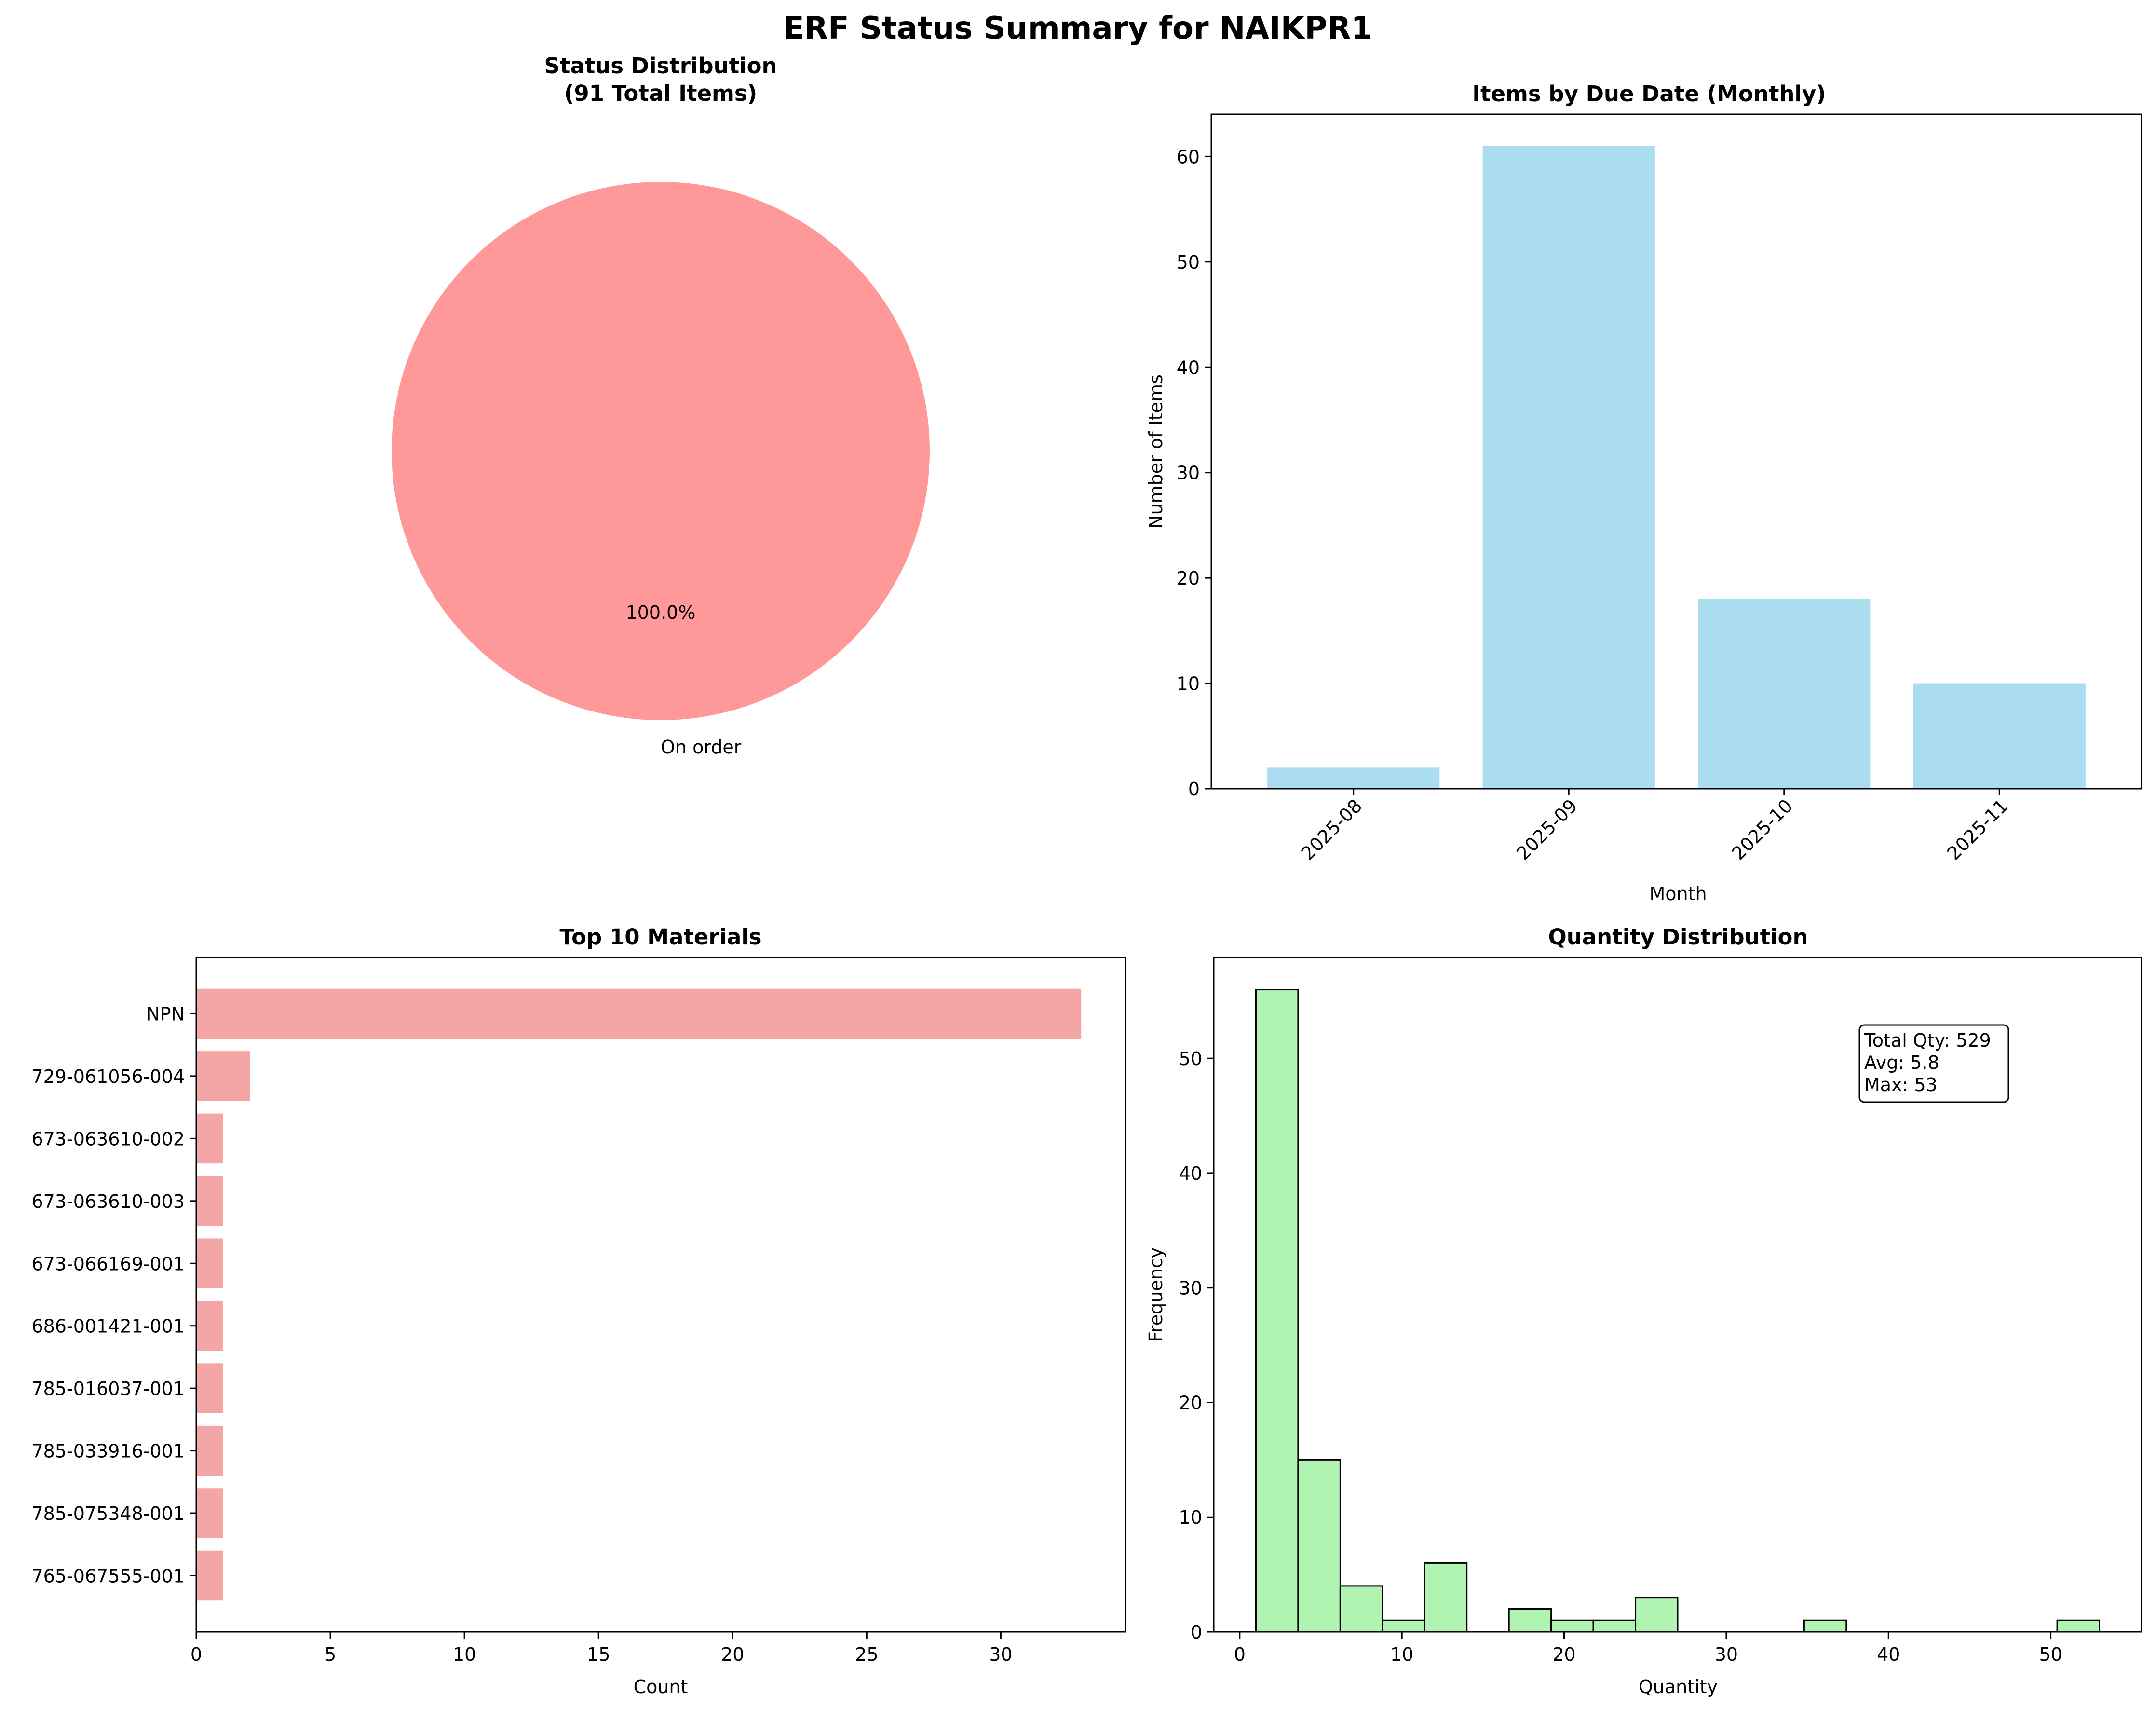  Describe the element at coordinates (331, 1654) in the screenshot. I see `materials-x-tick-label: 5` at that location.